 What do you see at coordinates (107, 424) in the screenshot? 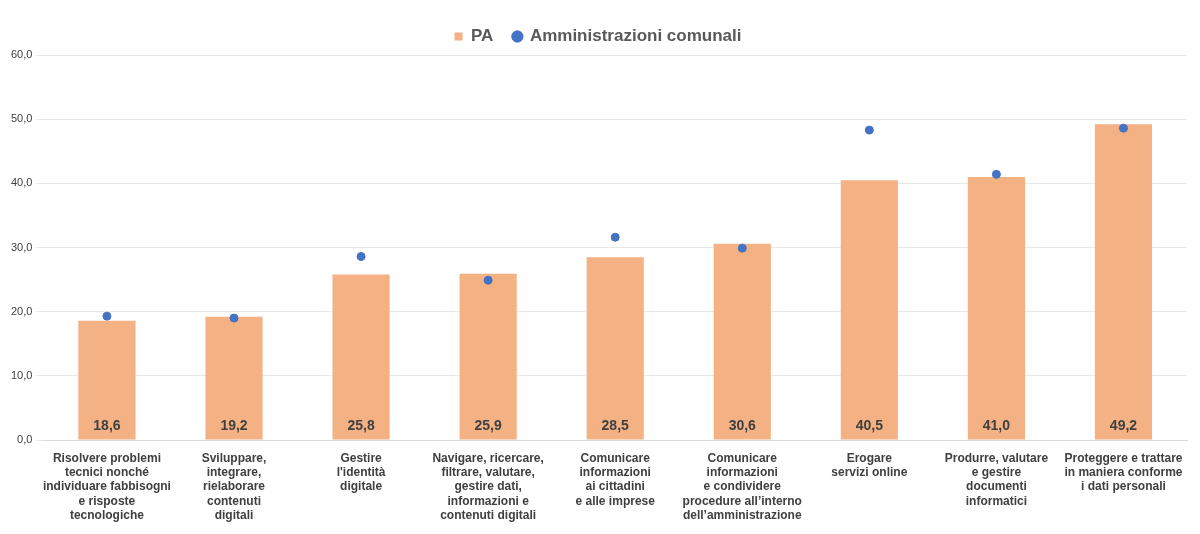
I see `data-label: 18,6` at bounding box center [107, 424].